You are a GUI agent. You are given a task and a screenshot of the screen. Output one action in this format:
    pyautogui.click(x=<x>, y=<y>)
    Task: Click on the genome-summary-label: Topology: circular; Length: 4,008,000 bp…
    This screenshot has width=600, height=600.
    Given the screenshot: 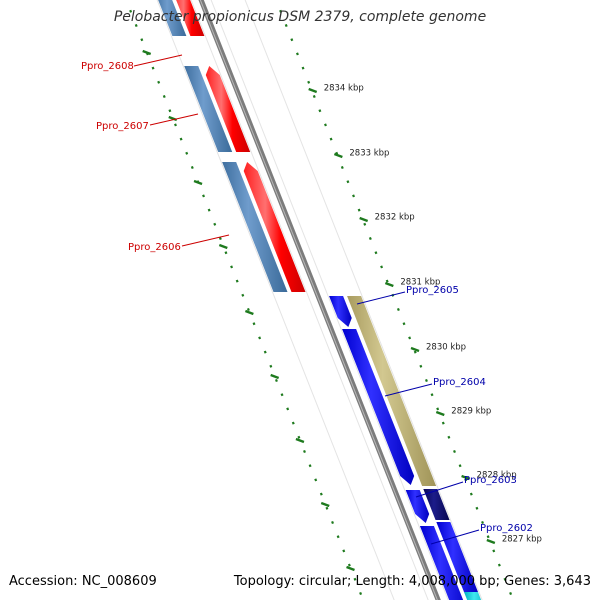 What is the action you would take?
    pyautogui.click(x=412, y=581)
    